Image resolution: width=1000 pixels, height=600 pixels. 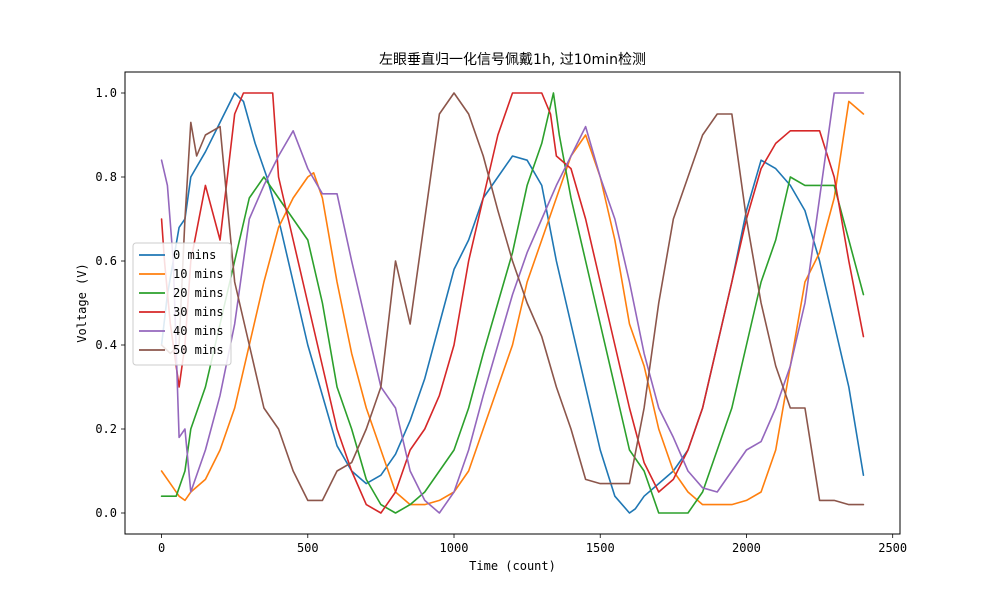 I want to click on legend-label: 50 mins, so click(x=198, y=350).